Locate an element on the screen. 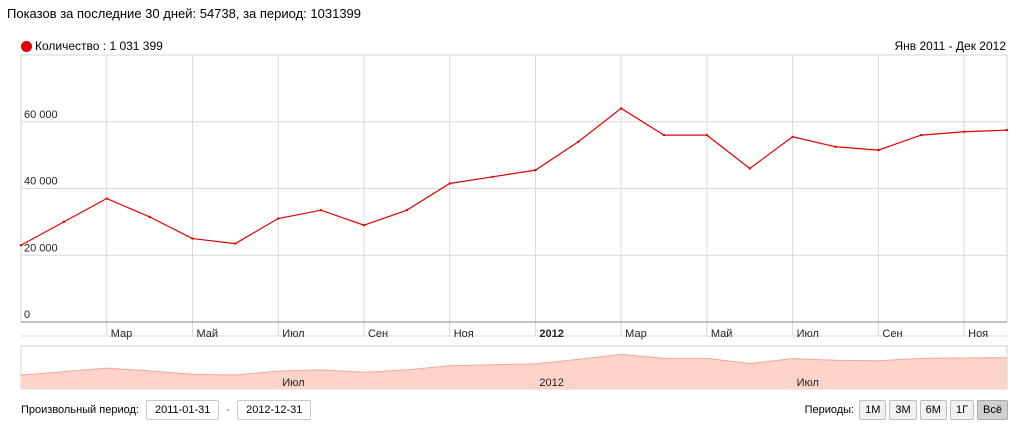  navigator: Июл 2012 Июл is located at coordinates (514, 367).